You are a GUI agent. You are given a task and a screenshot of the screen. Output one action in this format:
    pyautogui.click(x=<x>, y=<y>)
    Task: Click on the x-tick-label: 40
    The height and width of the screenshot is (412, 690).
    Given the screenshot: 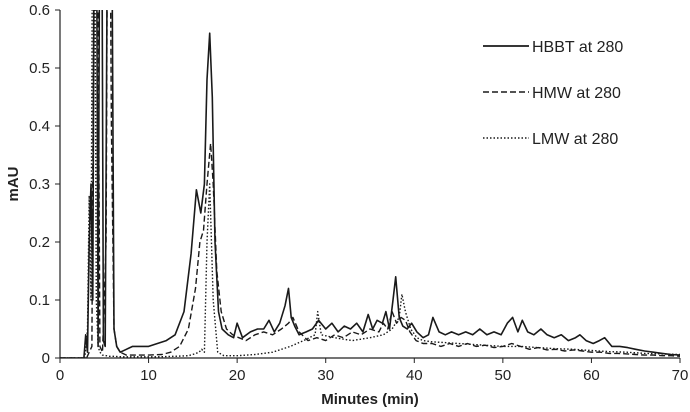 What is the action you would take?
    pyautogui.click(x=414, y=375)
    